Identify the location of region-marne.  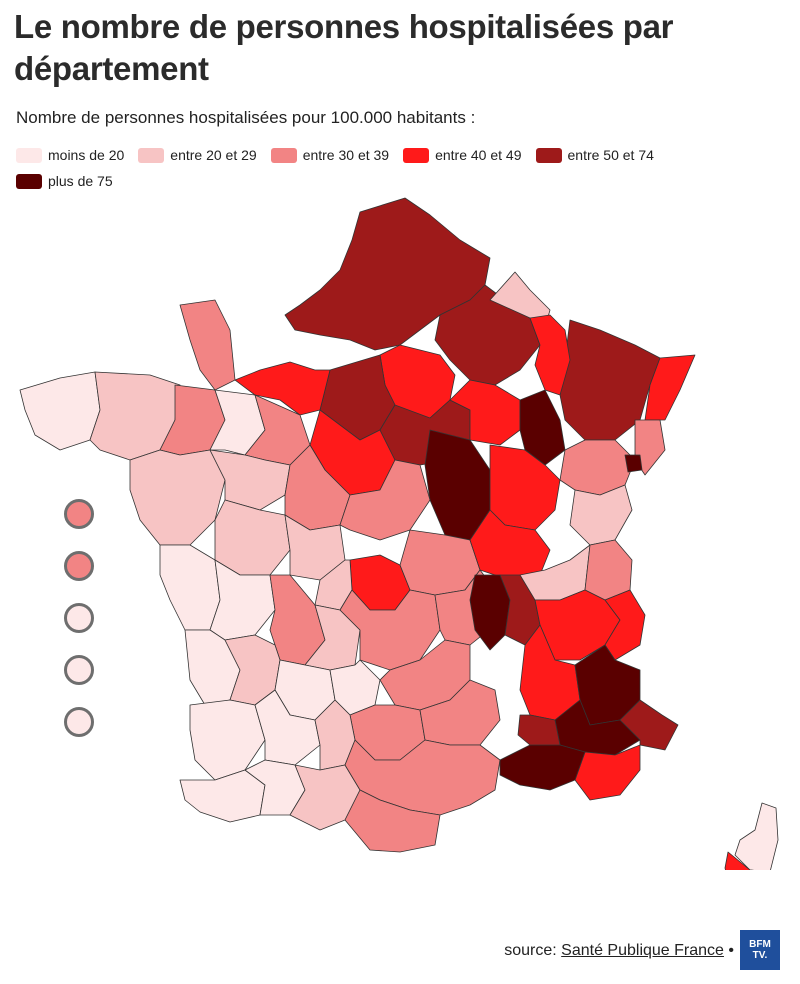
(550, 355).